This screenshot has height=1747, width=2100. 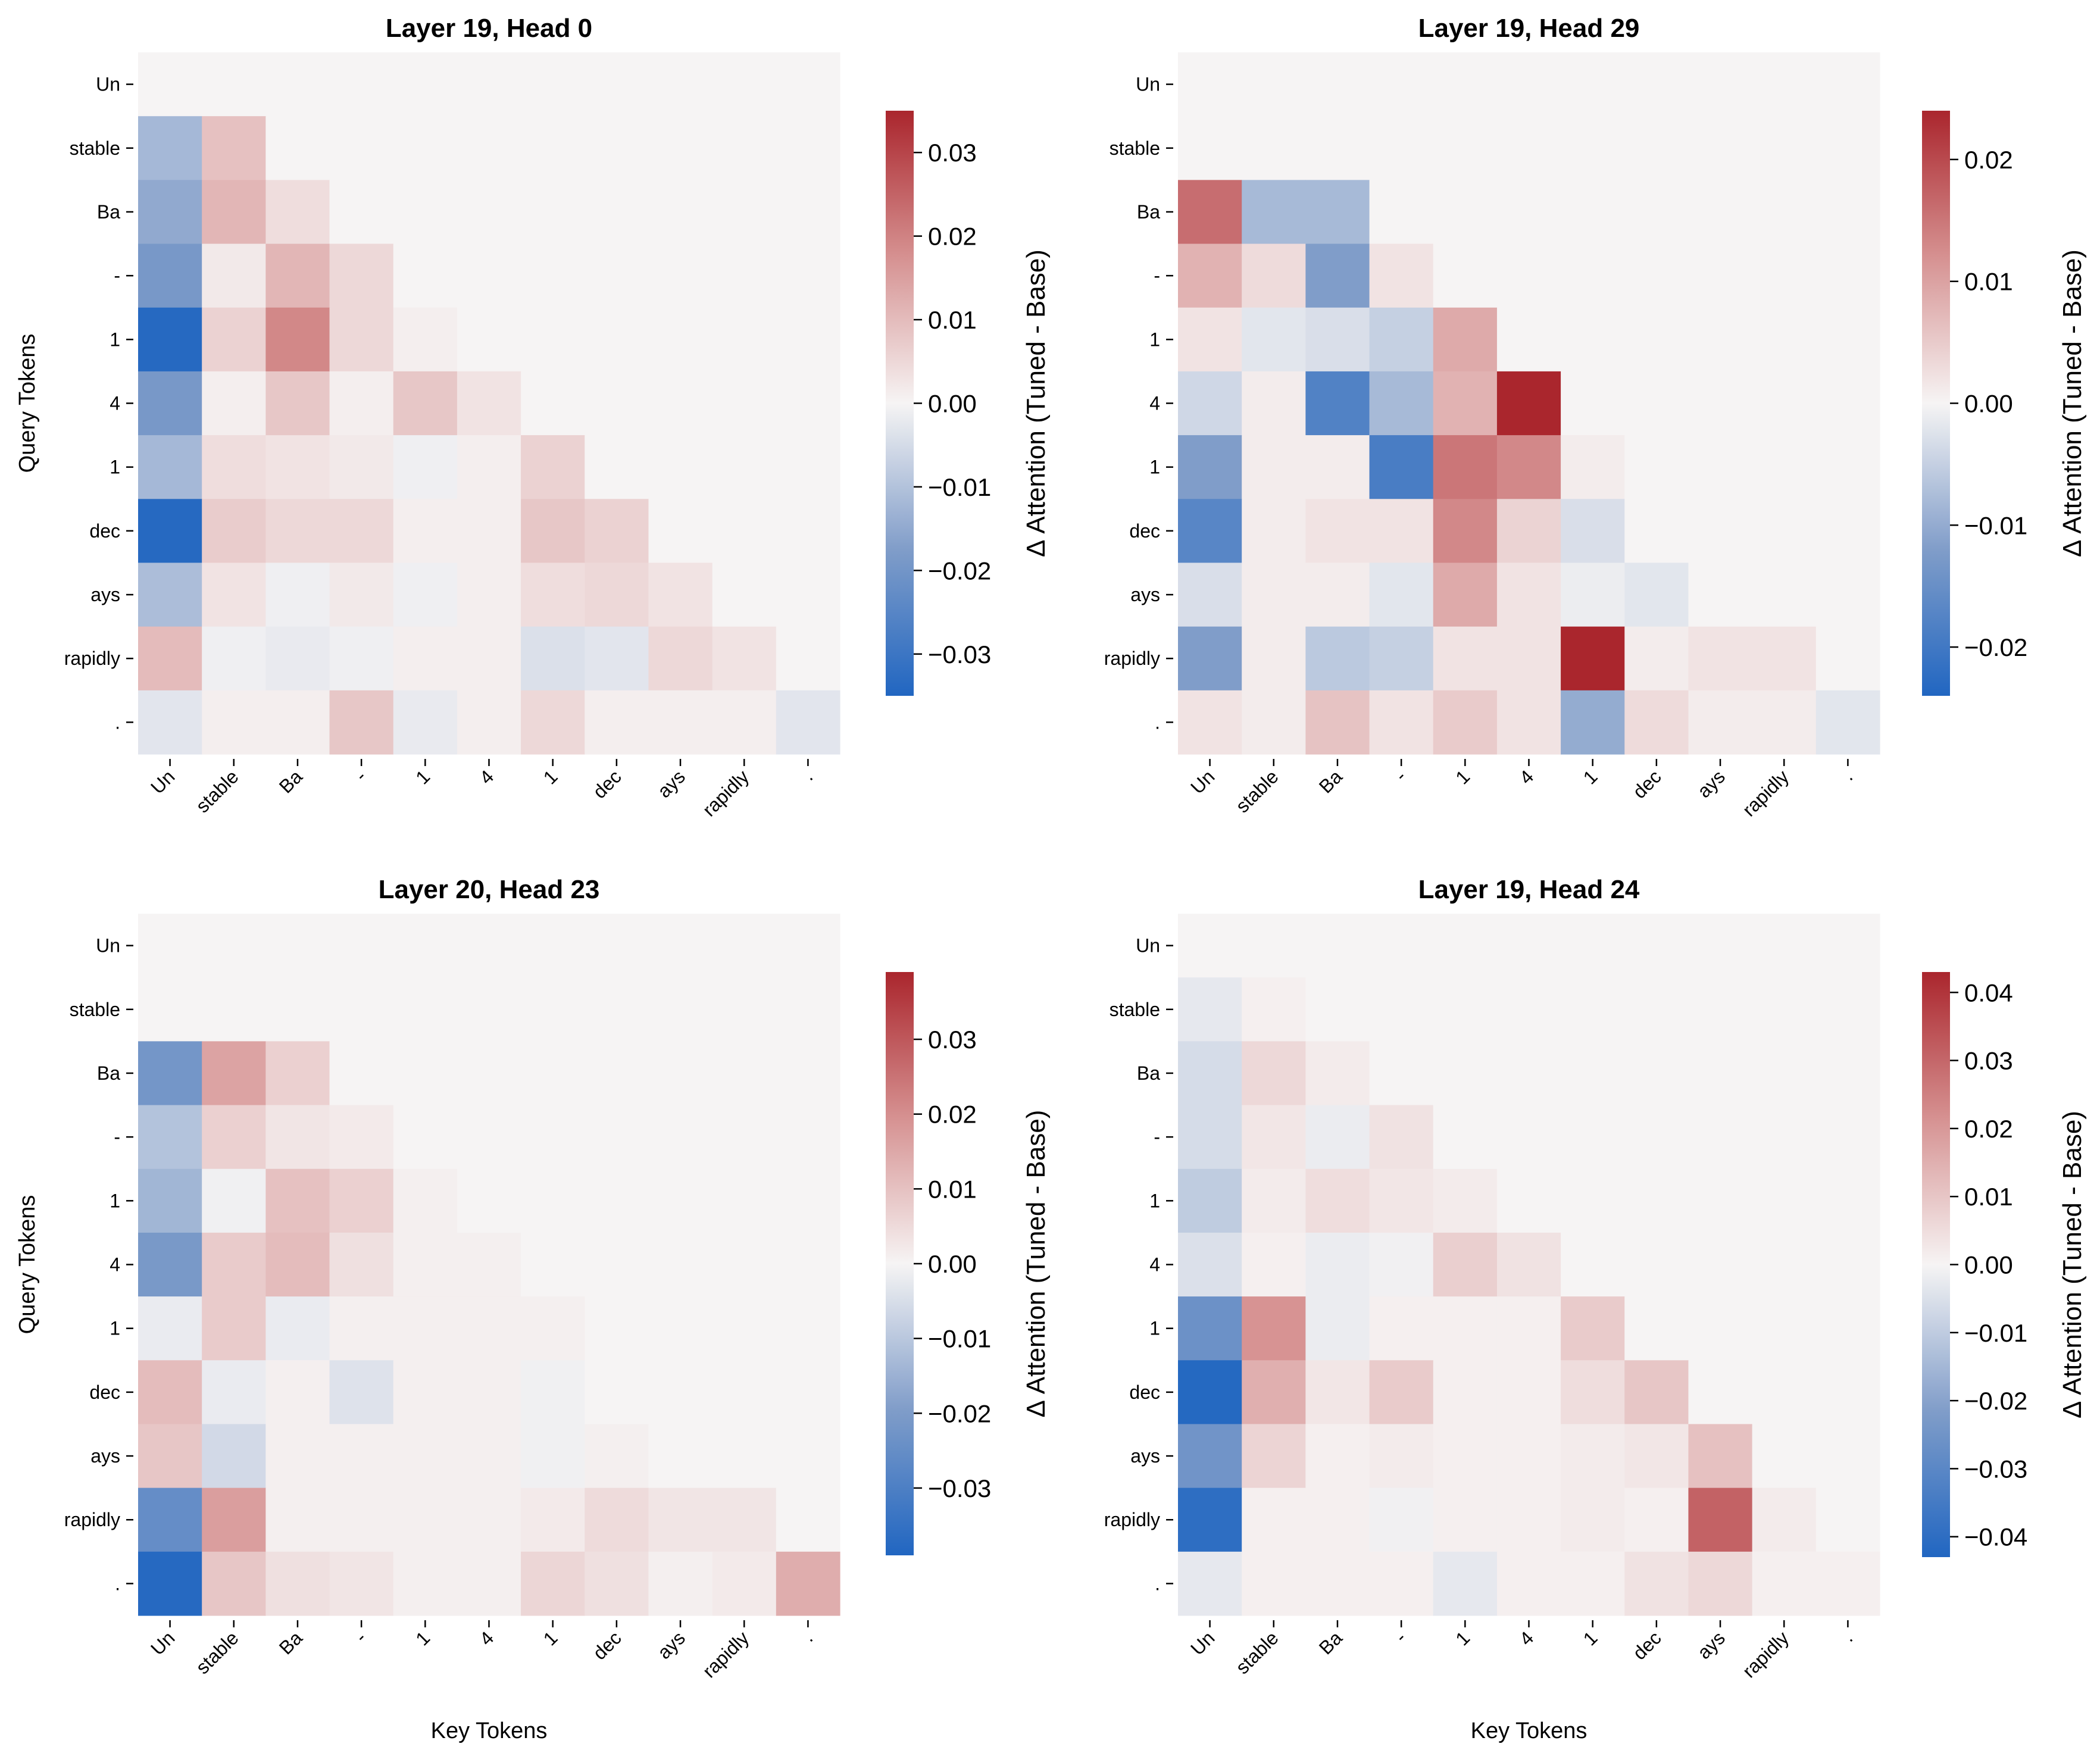 I want to click on x-tick-label: ., so click(x=1847, y=1636).